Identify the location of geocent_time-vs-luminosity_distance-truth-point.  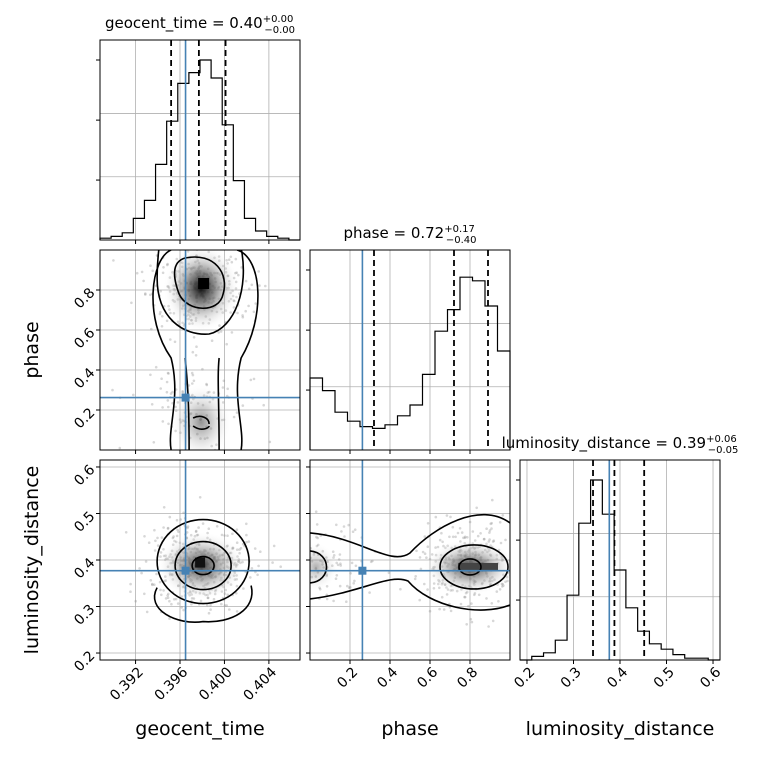
(185, 570).